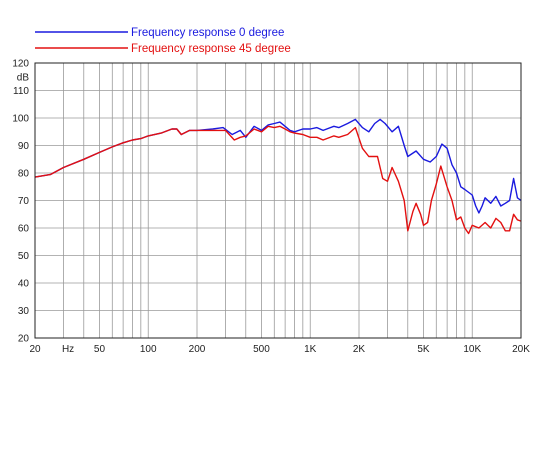  I want to click on y-tick-label: 40, so click(24, 284).